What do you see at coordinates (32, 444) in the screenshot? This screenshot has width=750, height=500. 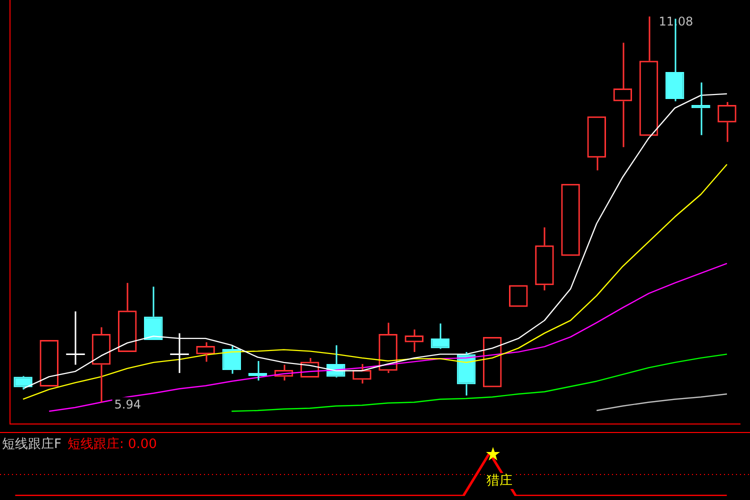 I see `chart-title: 短线跟庄F` at bounding box center [32, 444].